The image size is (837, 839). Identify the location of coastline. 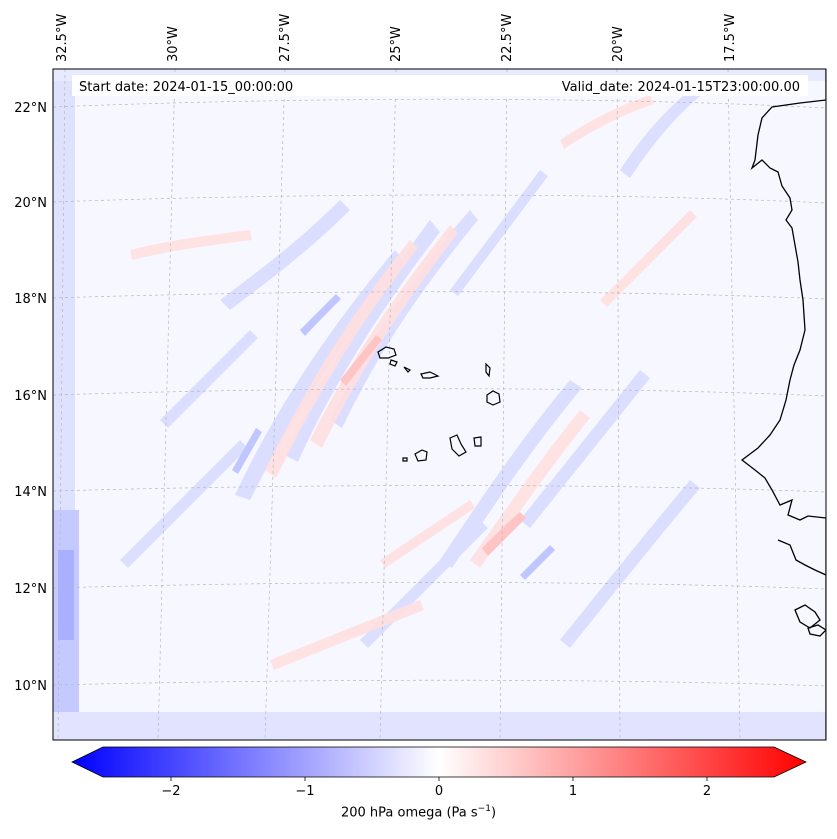
(783, 404).